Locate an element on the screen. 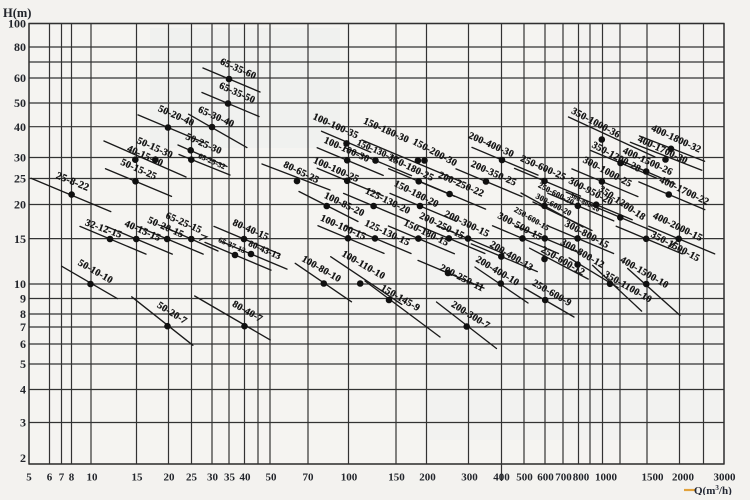 The height and width of the screenshot is (500, 750). svg-text: 80 is located at coordinates (20, 47).